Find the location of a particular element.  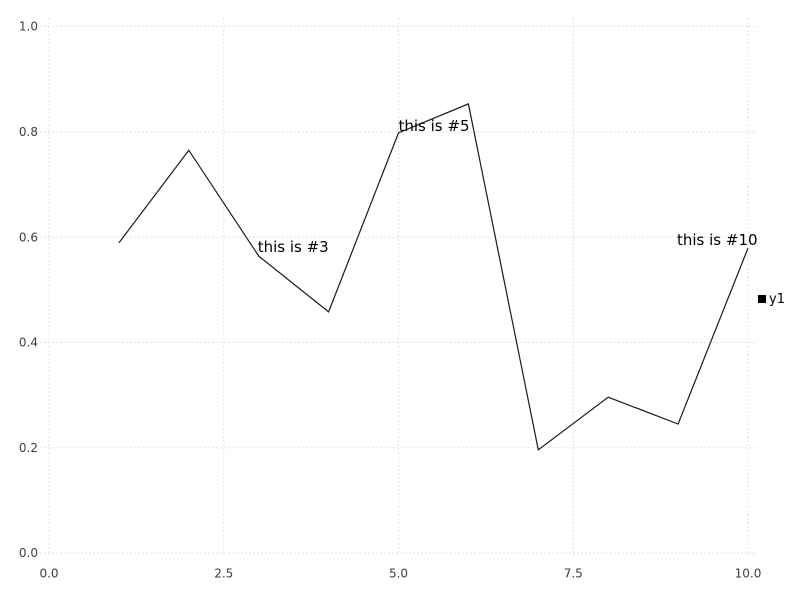

x-tick-label: 0.0 is located at coordinates (48, 574).